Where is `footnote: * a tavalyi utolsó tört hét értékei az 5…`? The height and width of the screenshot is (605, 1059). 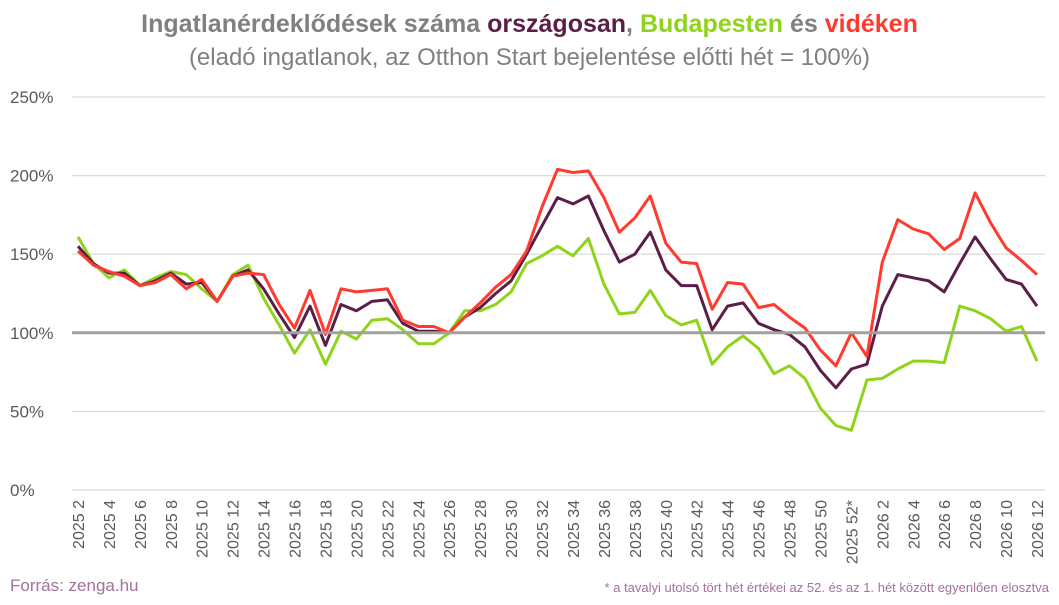 footnote: * a tavalyi utolsó tört hét értékei az 5… is located at coordinates (826, 587).